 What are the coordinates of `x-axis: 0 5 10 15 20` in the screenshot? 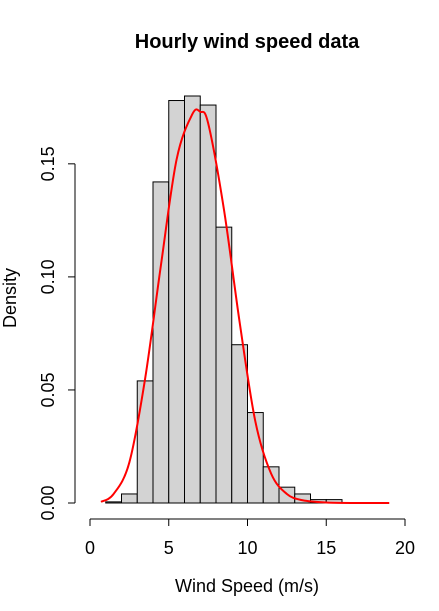 It's located at (250, 538).